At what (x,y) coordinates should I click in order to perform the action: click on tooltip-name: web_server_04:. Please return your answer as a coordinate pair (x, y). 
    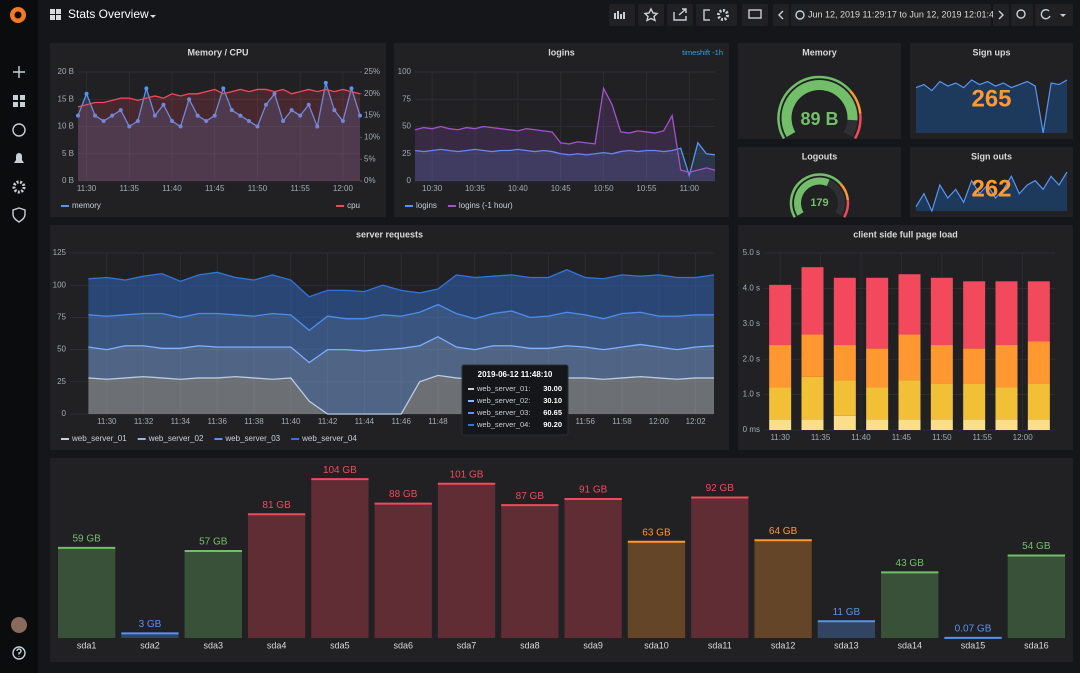
    Looking at the image, I should click on (503, 424).